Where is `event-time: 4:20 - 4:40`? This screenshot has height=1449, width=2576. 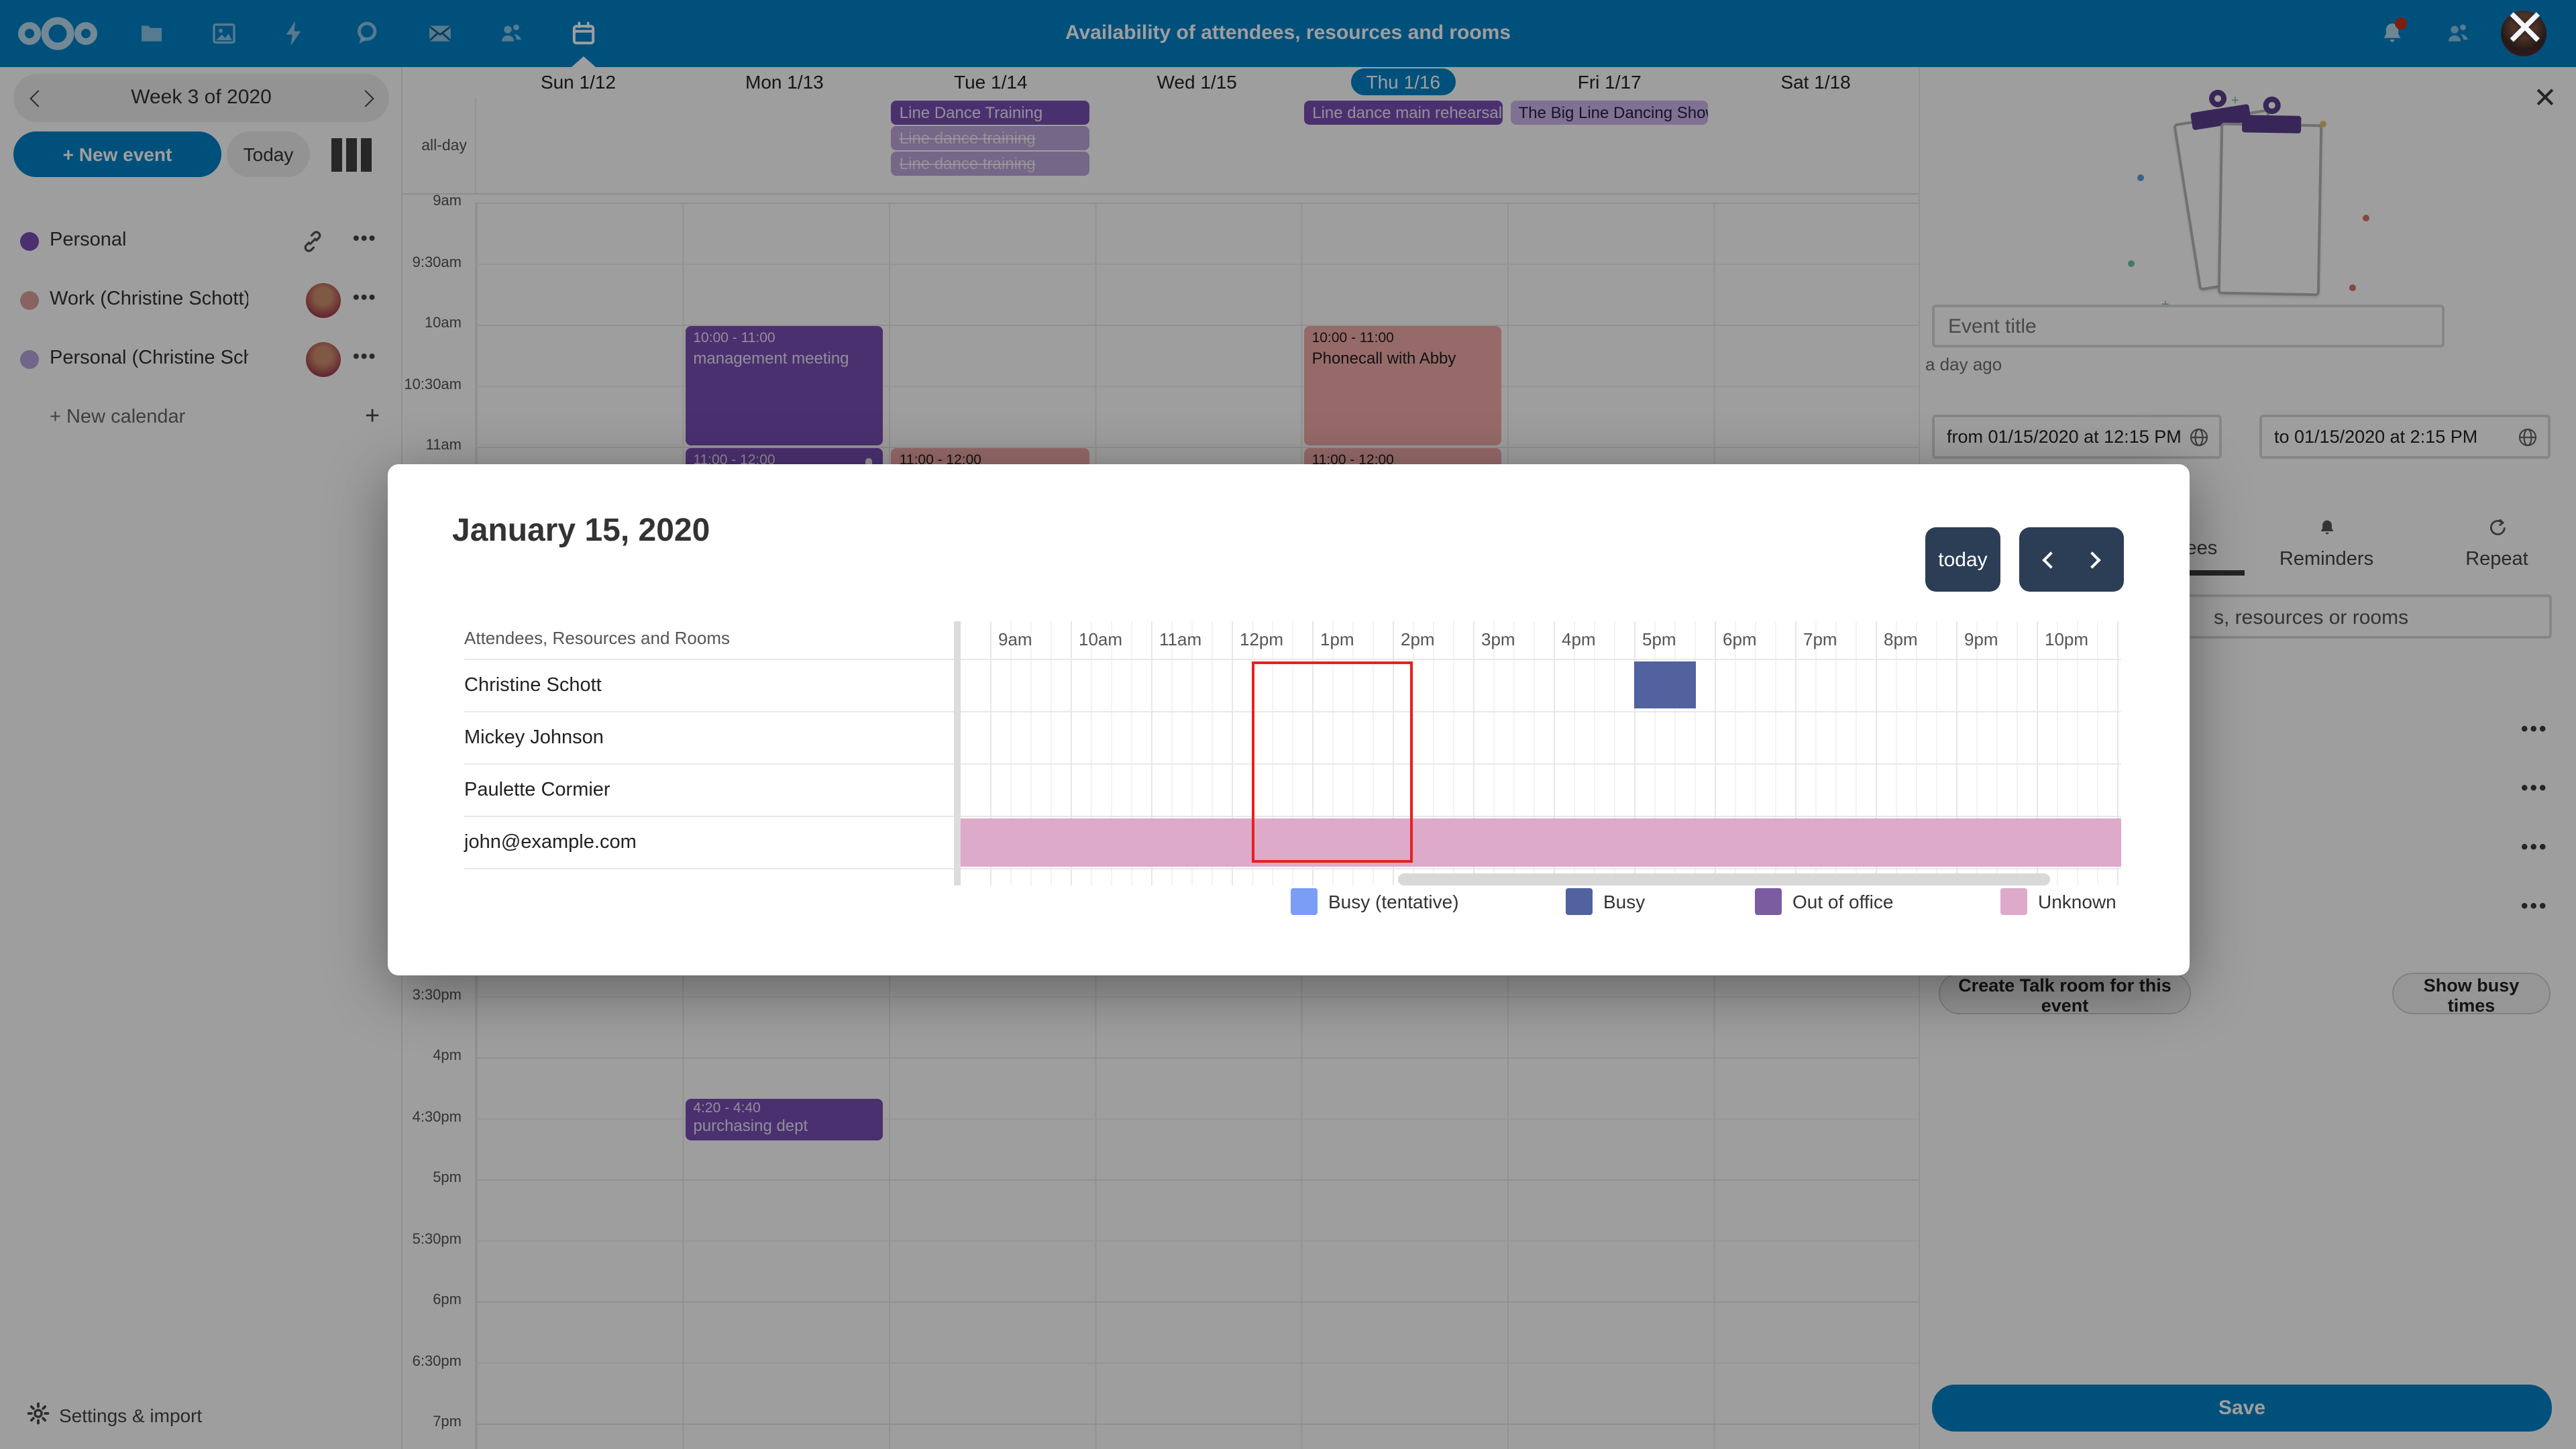
event-time: 4:20 - 4:40 is located at coordinates (727, 1108).